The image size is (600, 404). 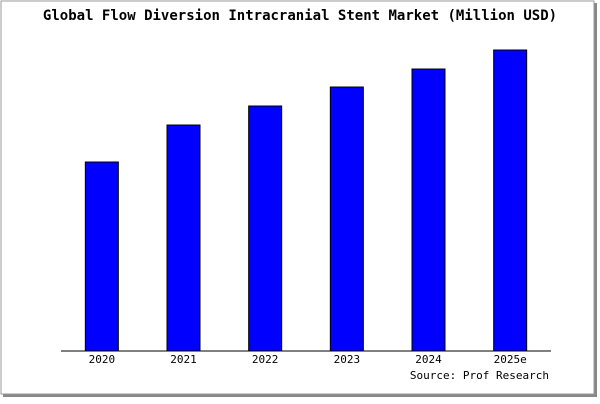 I want to click on x-tick-label: 2022, so click(x=265, y=359).